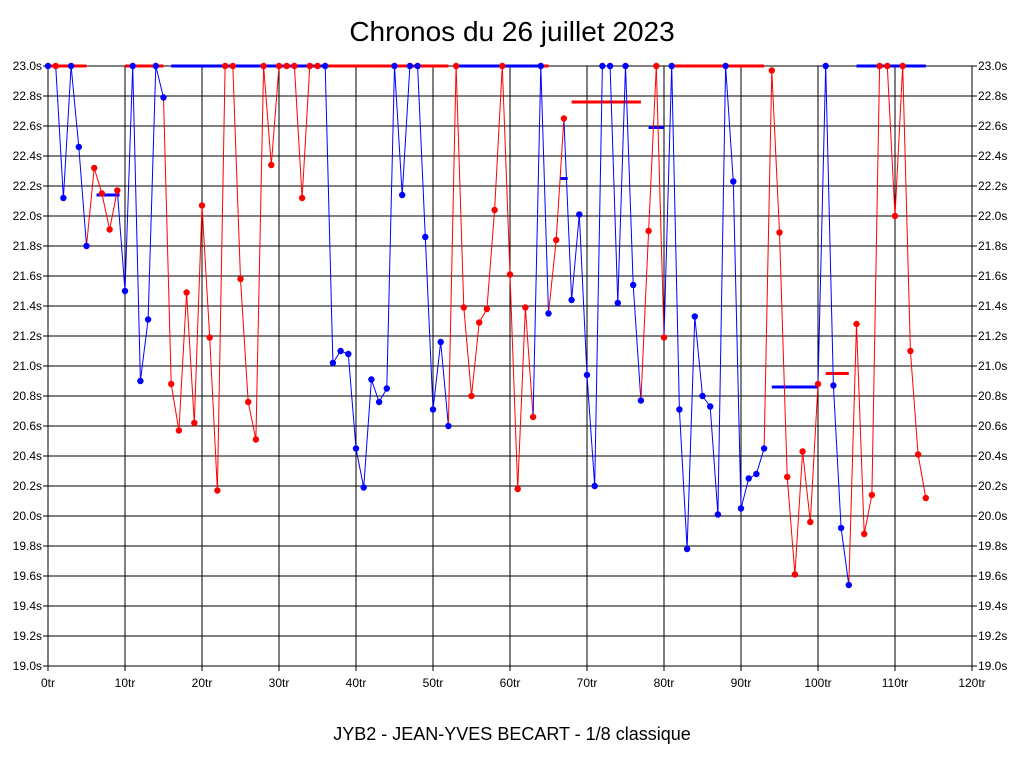 The height and width of the screenshot is (768, 1024). I want to click on y-tick-label-left: 19.4s, so click(27, 606).